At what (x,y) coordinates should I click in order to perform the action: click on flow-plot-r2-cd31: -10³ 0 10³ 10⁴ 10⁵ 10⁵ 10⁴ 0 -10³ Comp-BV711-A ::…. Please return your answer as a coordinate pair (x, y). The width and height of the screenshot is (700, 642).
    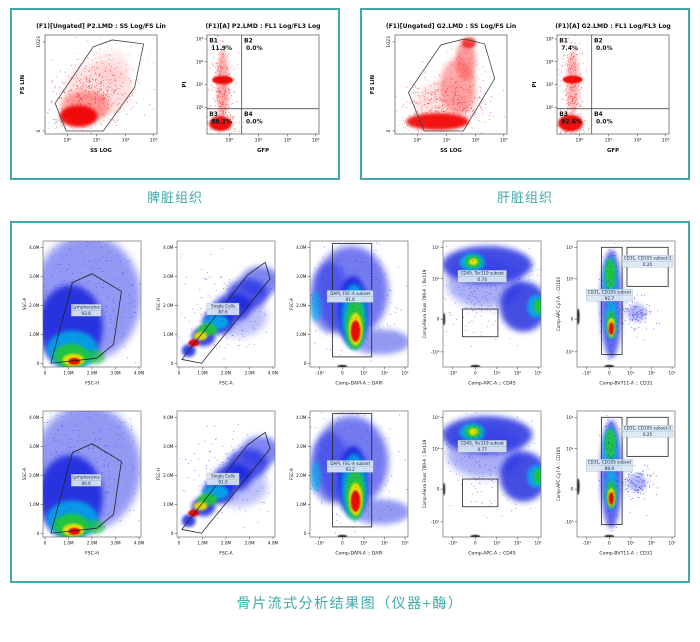
    Looking at the image, I should click on (616, 487).